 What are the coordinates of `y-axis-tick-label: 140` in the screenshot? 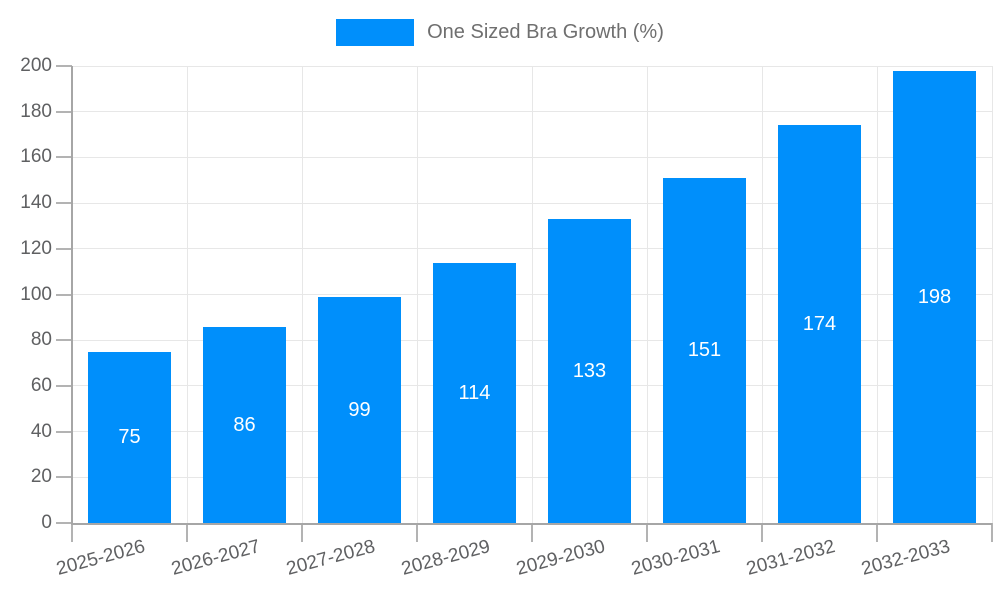 It's located at (36, 203).